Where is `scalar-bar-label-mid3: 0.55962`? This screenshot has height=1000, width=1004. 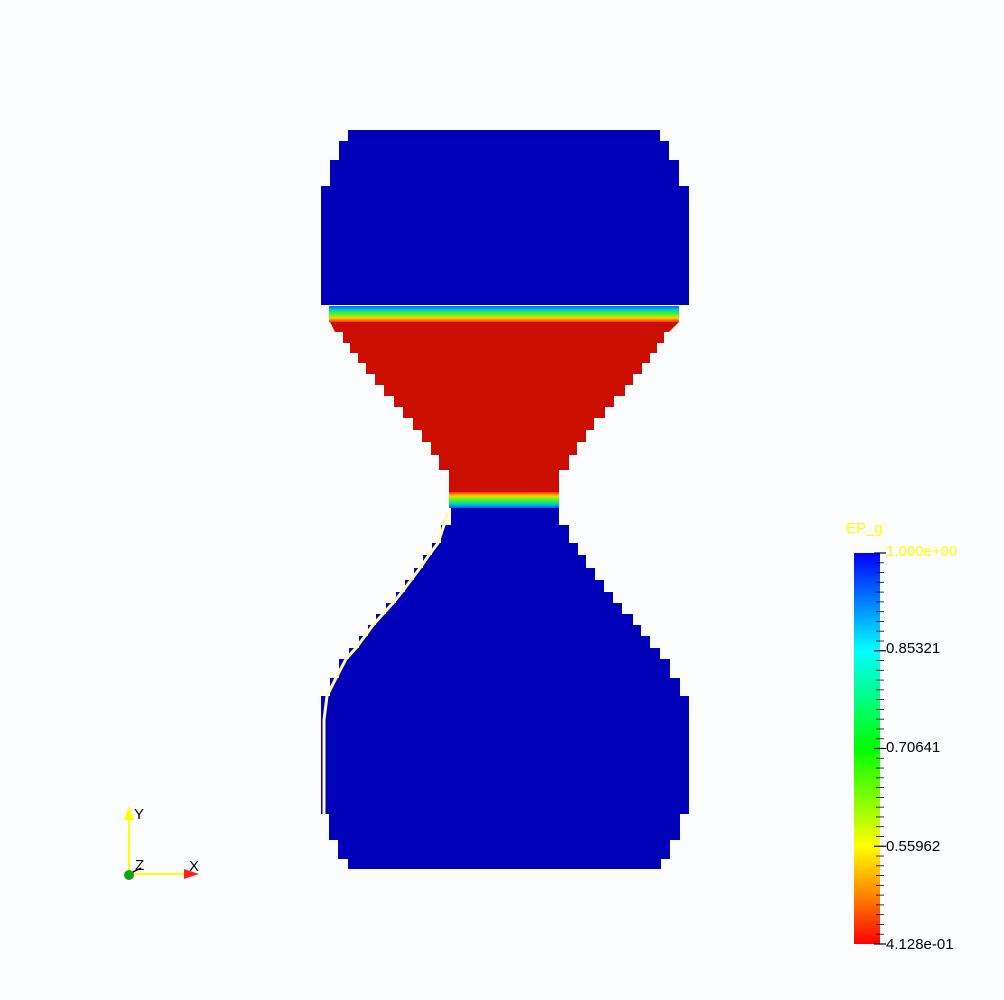
scalar-bar-label-mid3: 0.55962 is located at coordinates (913, 846).